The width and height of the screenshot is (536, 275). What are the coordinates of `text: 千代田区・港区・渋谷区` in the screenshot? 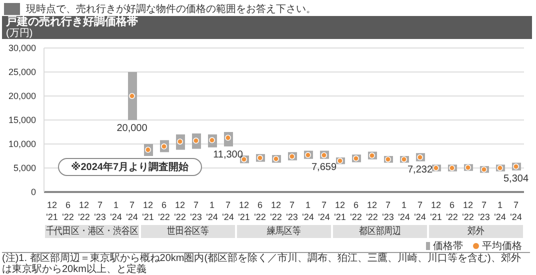 It's located at (92, 231).